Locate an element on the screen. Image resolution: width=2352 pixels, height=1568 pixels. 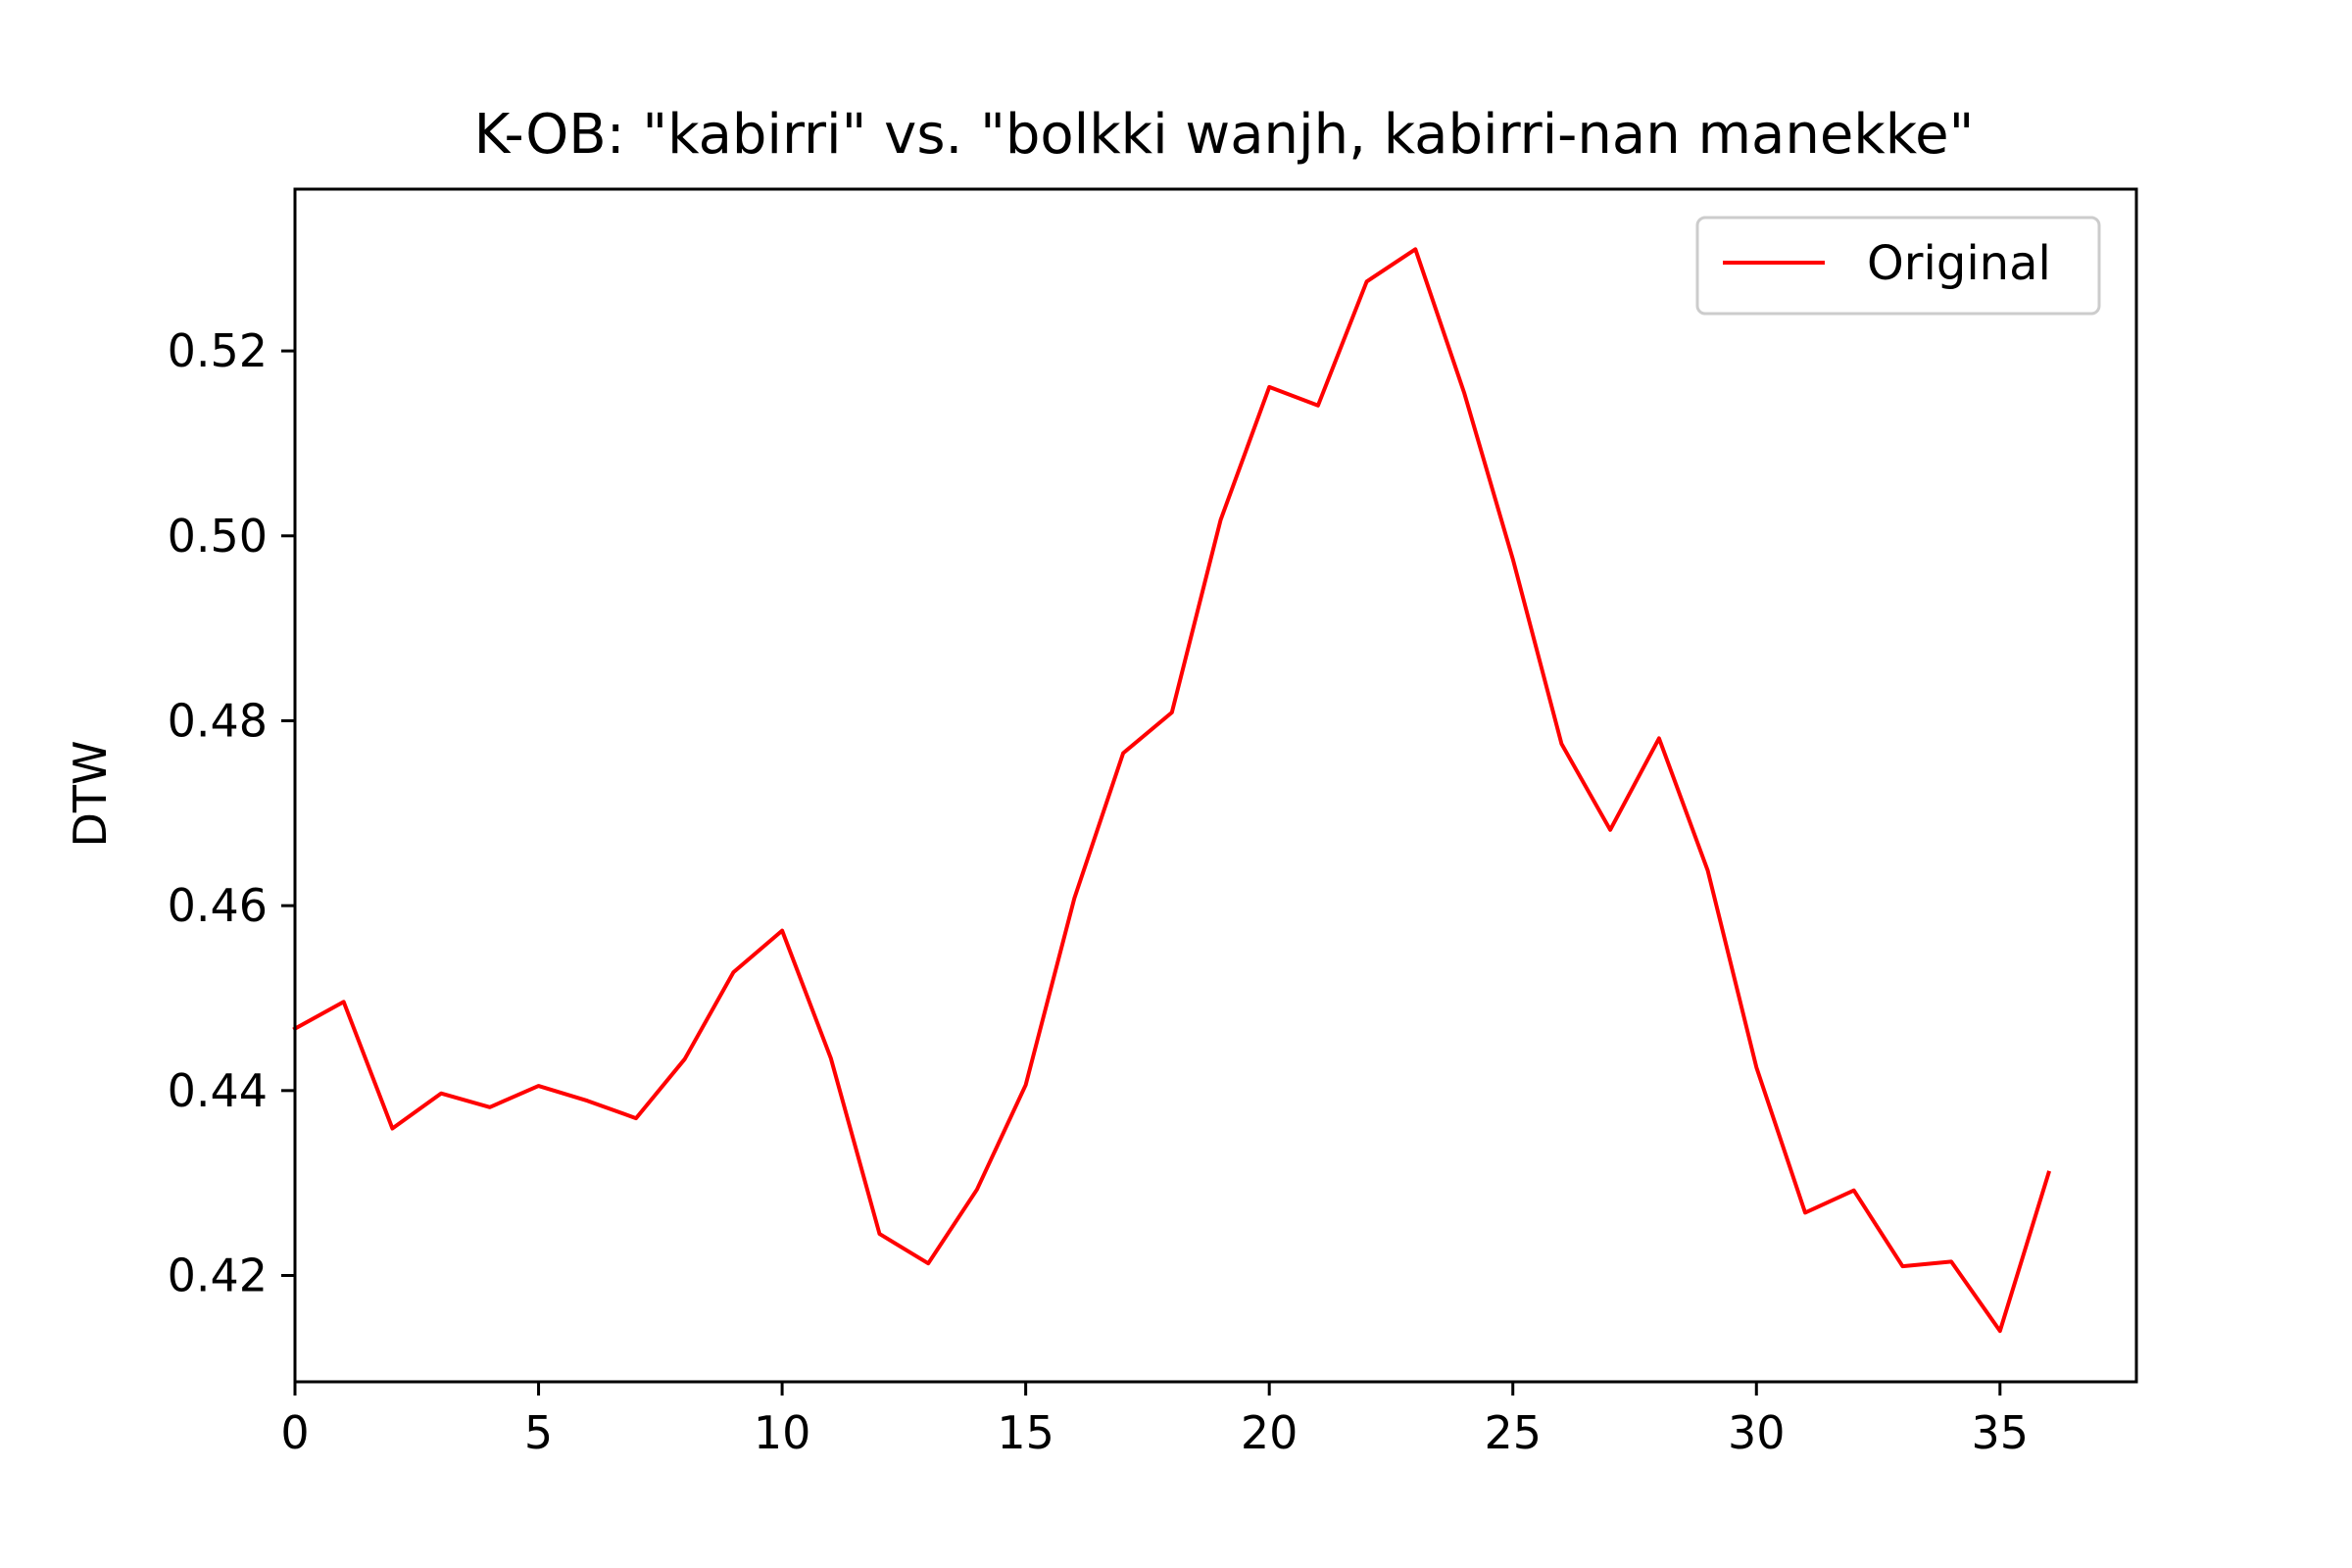
y-tick-label: 0.52 is located at coordinates (218, 350).